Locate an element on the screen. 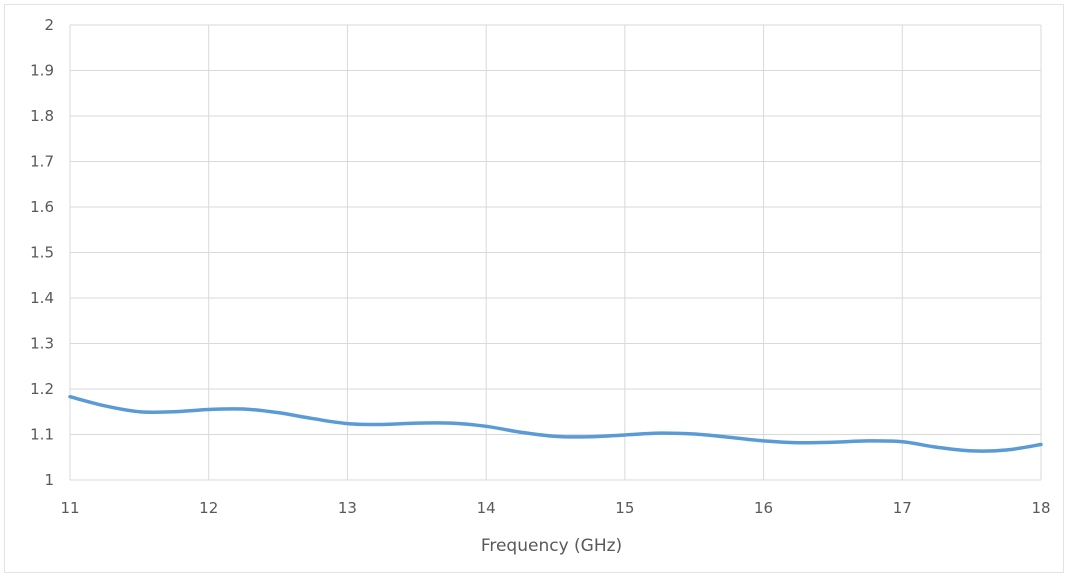 The width and height of the screenshot is (1068, 579). y-tick-label: 1.7 is located at coordinates (42, 162).